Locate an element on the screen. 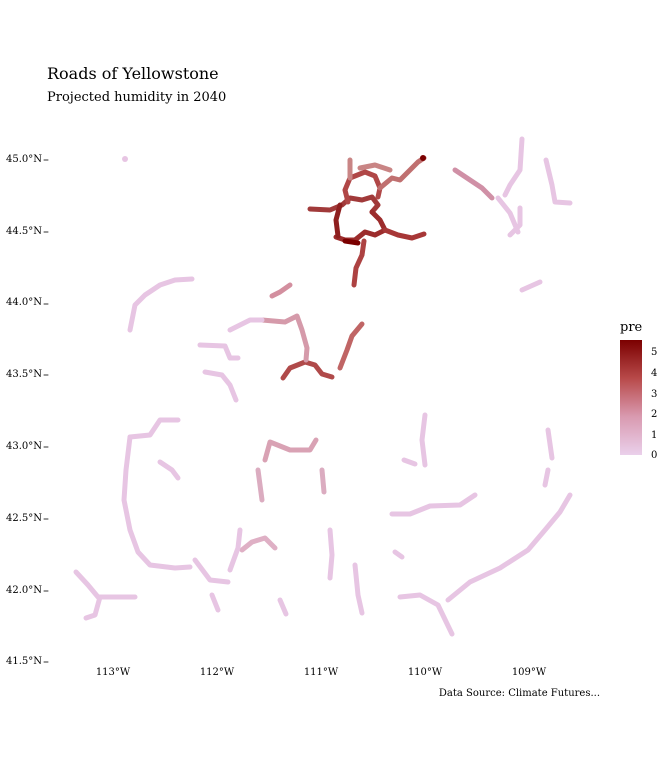 The width and height of the screenshot is (672, 768). x-tick-label: 109°W is located at coordinates (529, 672).